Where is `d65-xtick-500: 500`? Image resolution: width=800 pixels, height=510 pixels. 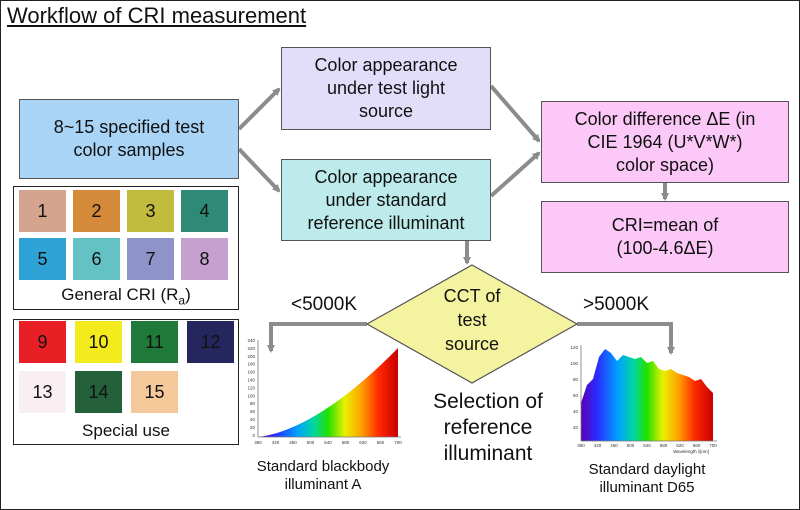 d65-xtick-500: 500 is located at coordinates (631, 445).